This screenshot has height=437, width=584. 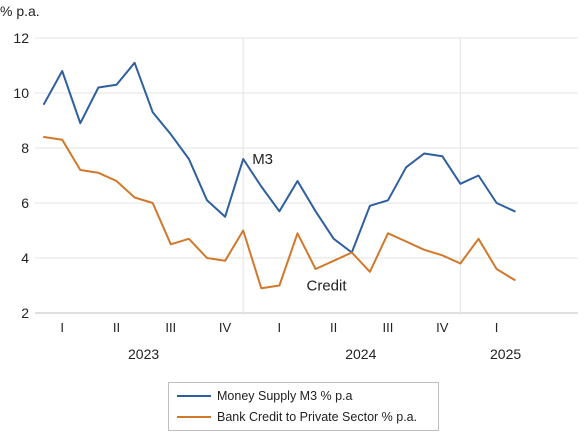 I want to click on legend-item-m3: Money Supply M3 % p.a, so click(x=265, y=396).